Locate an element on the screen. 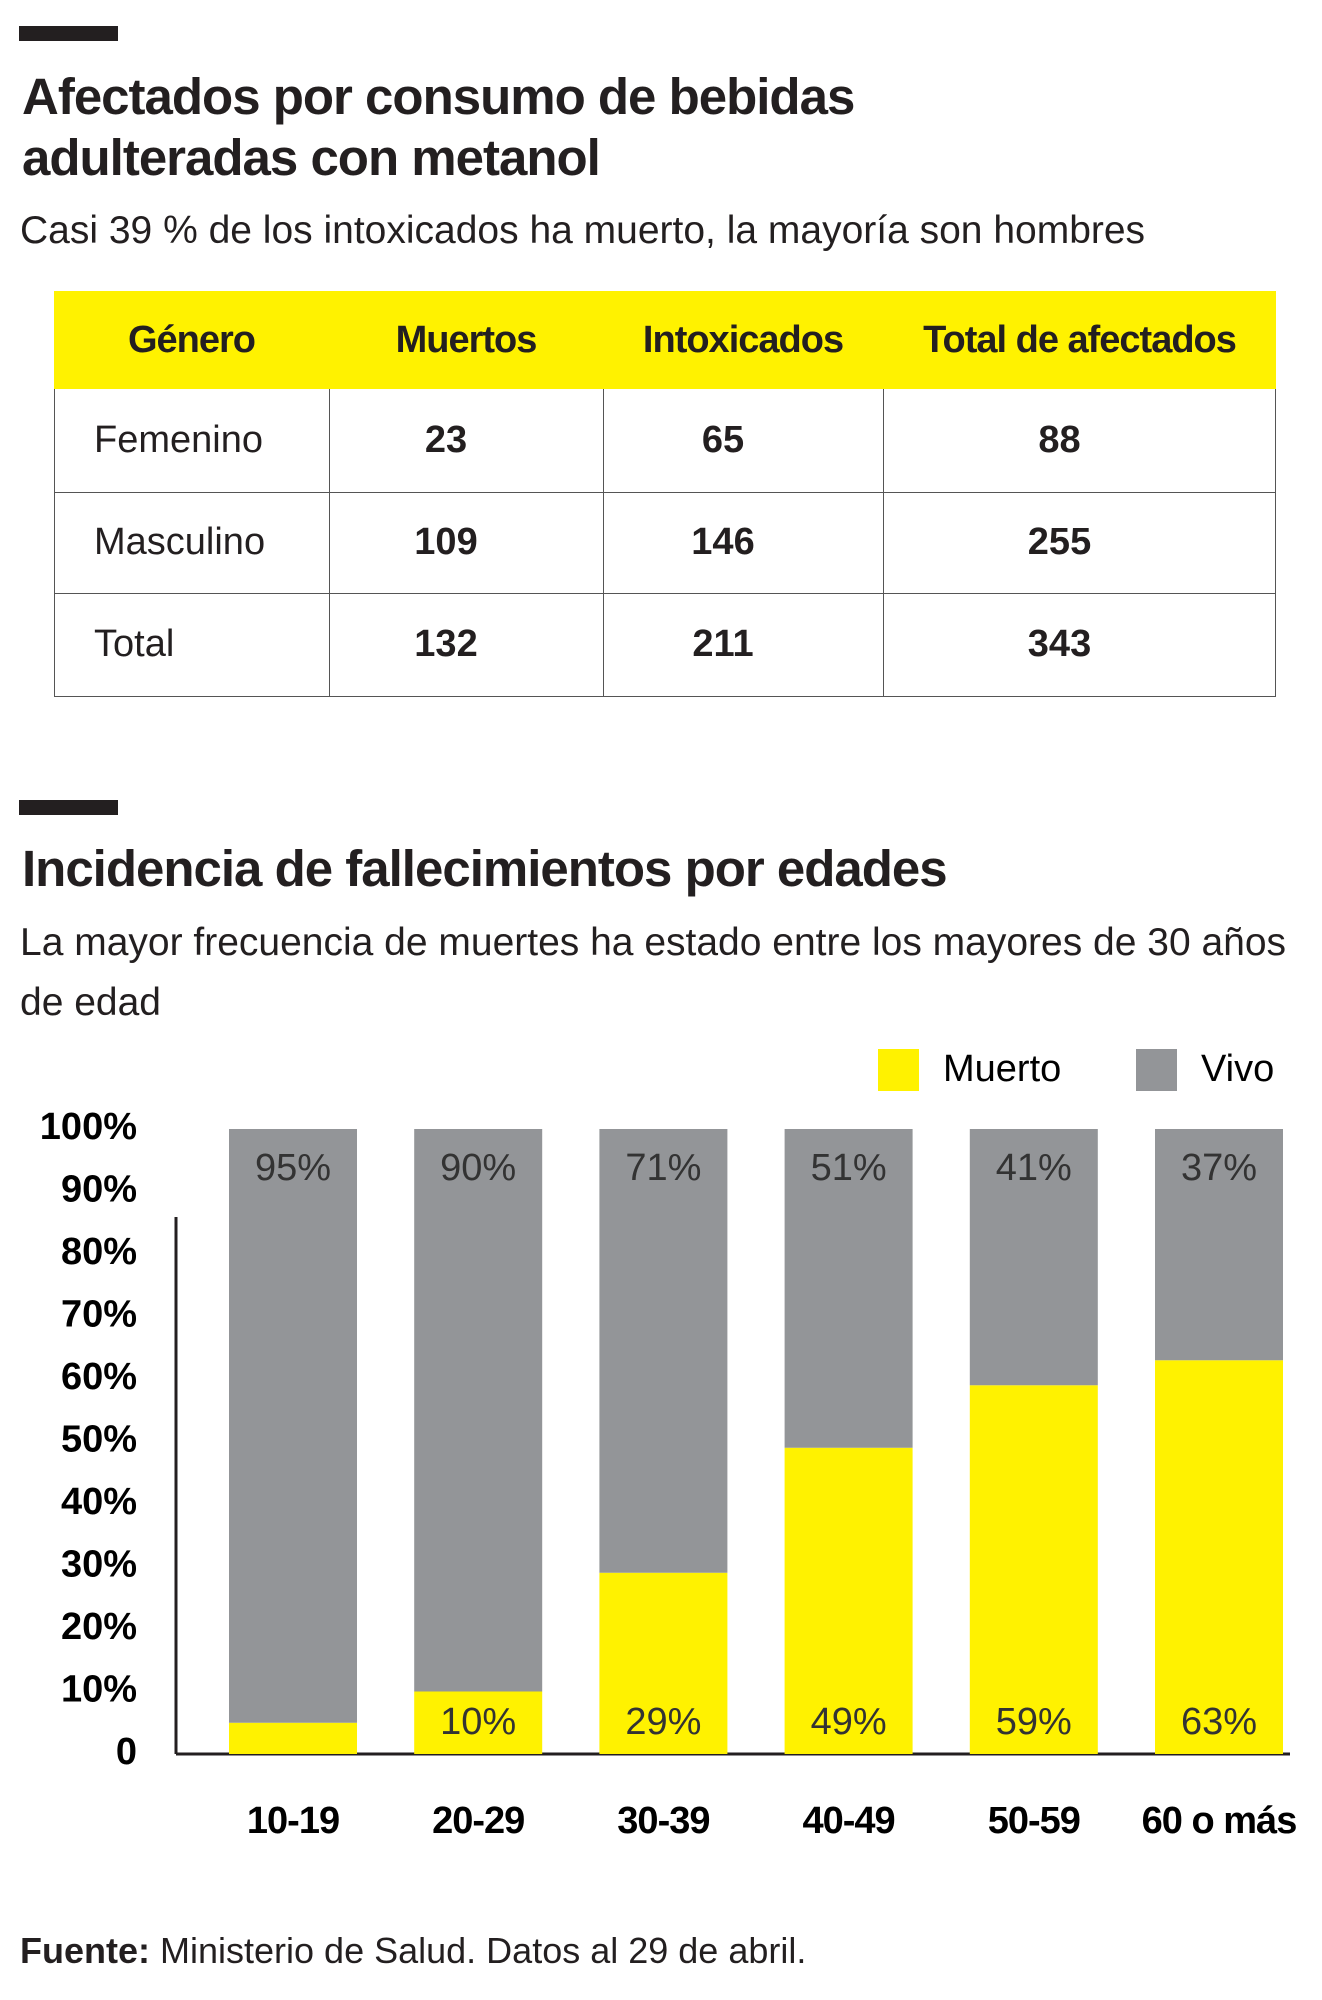  table-cell: 211 is located at coordinates (723, 644).